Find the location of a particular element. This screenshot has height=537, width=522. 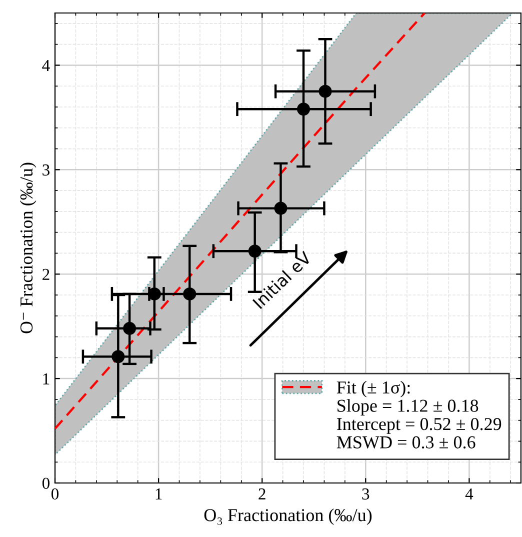

y-tick-label: 1 is located at coordinates (46, 378).